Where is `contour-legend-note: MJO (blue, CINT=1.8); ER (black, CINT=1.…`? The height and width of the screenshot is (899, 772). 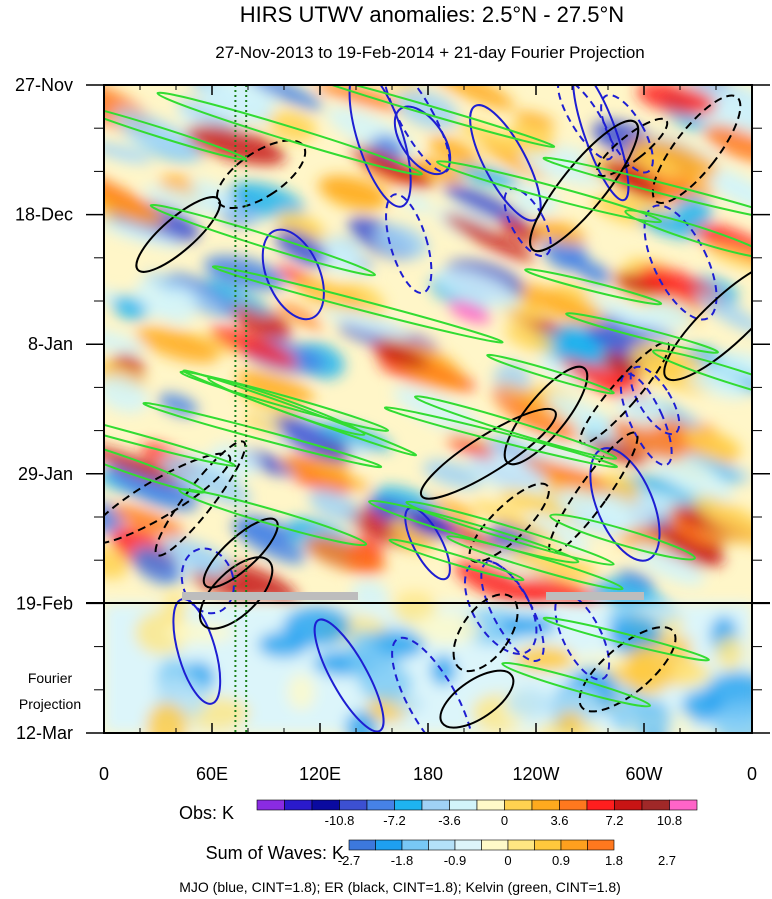 contour-legend-note: MJO (blue, CINT=1.8); ER (black, CINT=1.… is located at coordinates (400, 887).